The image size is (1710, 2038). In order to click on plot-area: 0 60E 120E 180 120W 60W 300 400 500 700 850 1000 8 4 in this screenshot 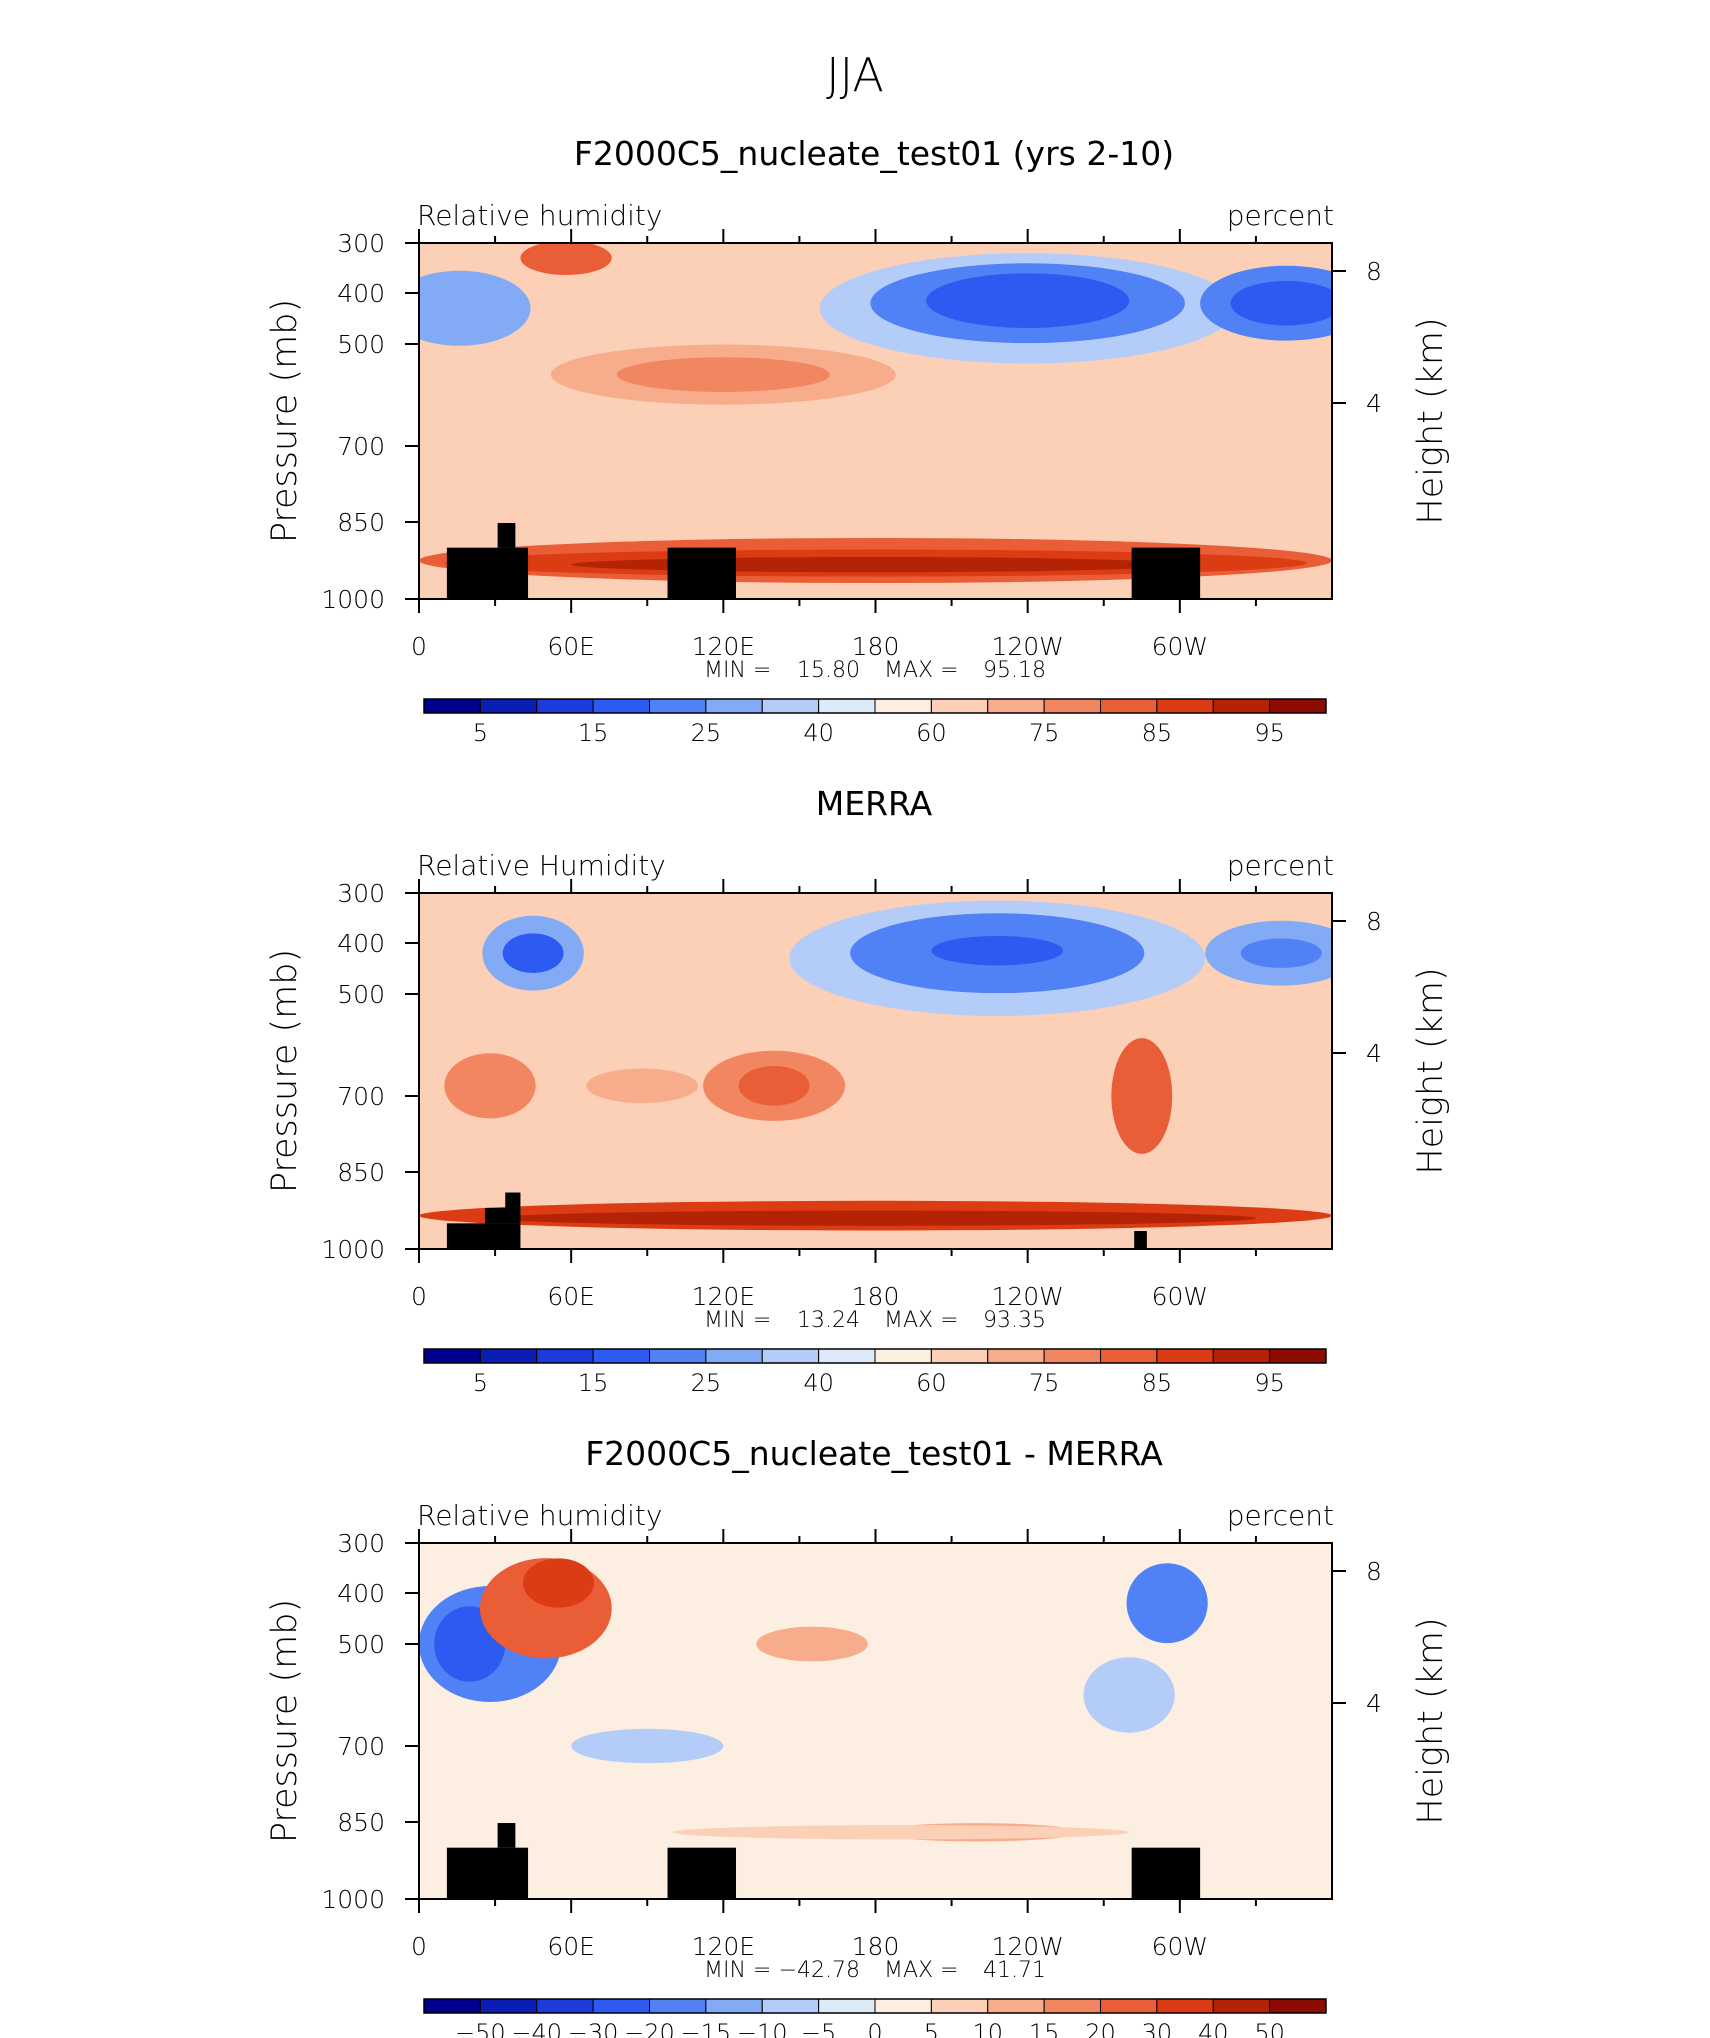, I will do `click(851, 1745)`.